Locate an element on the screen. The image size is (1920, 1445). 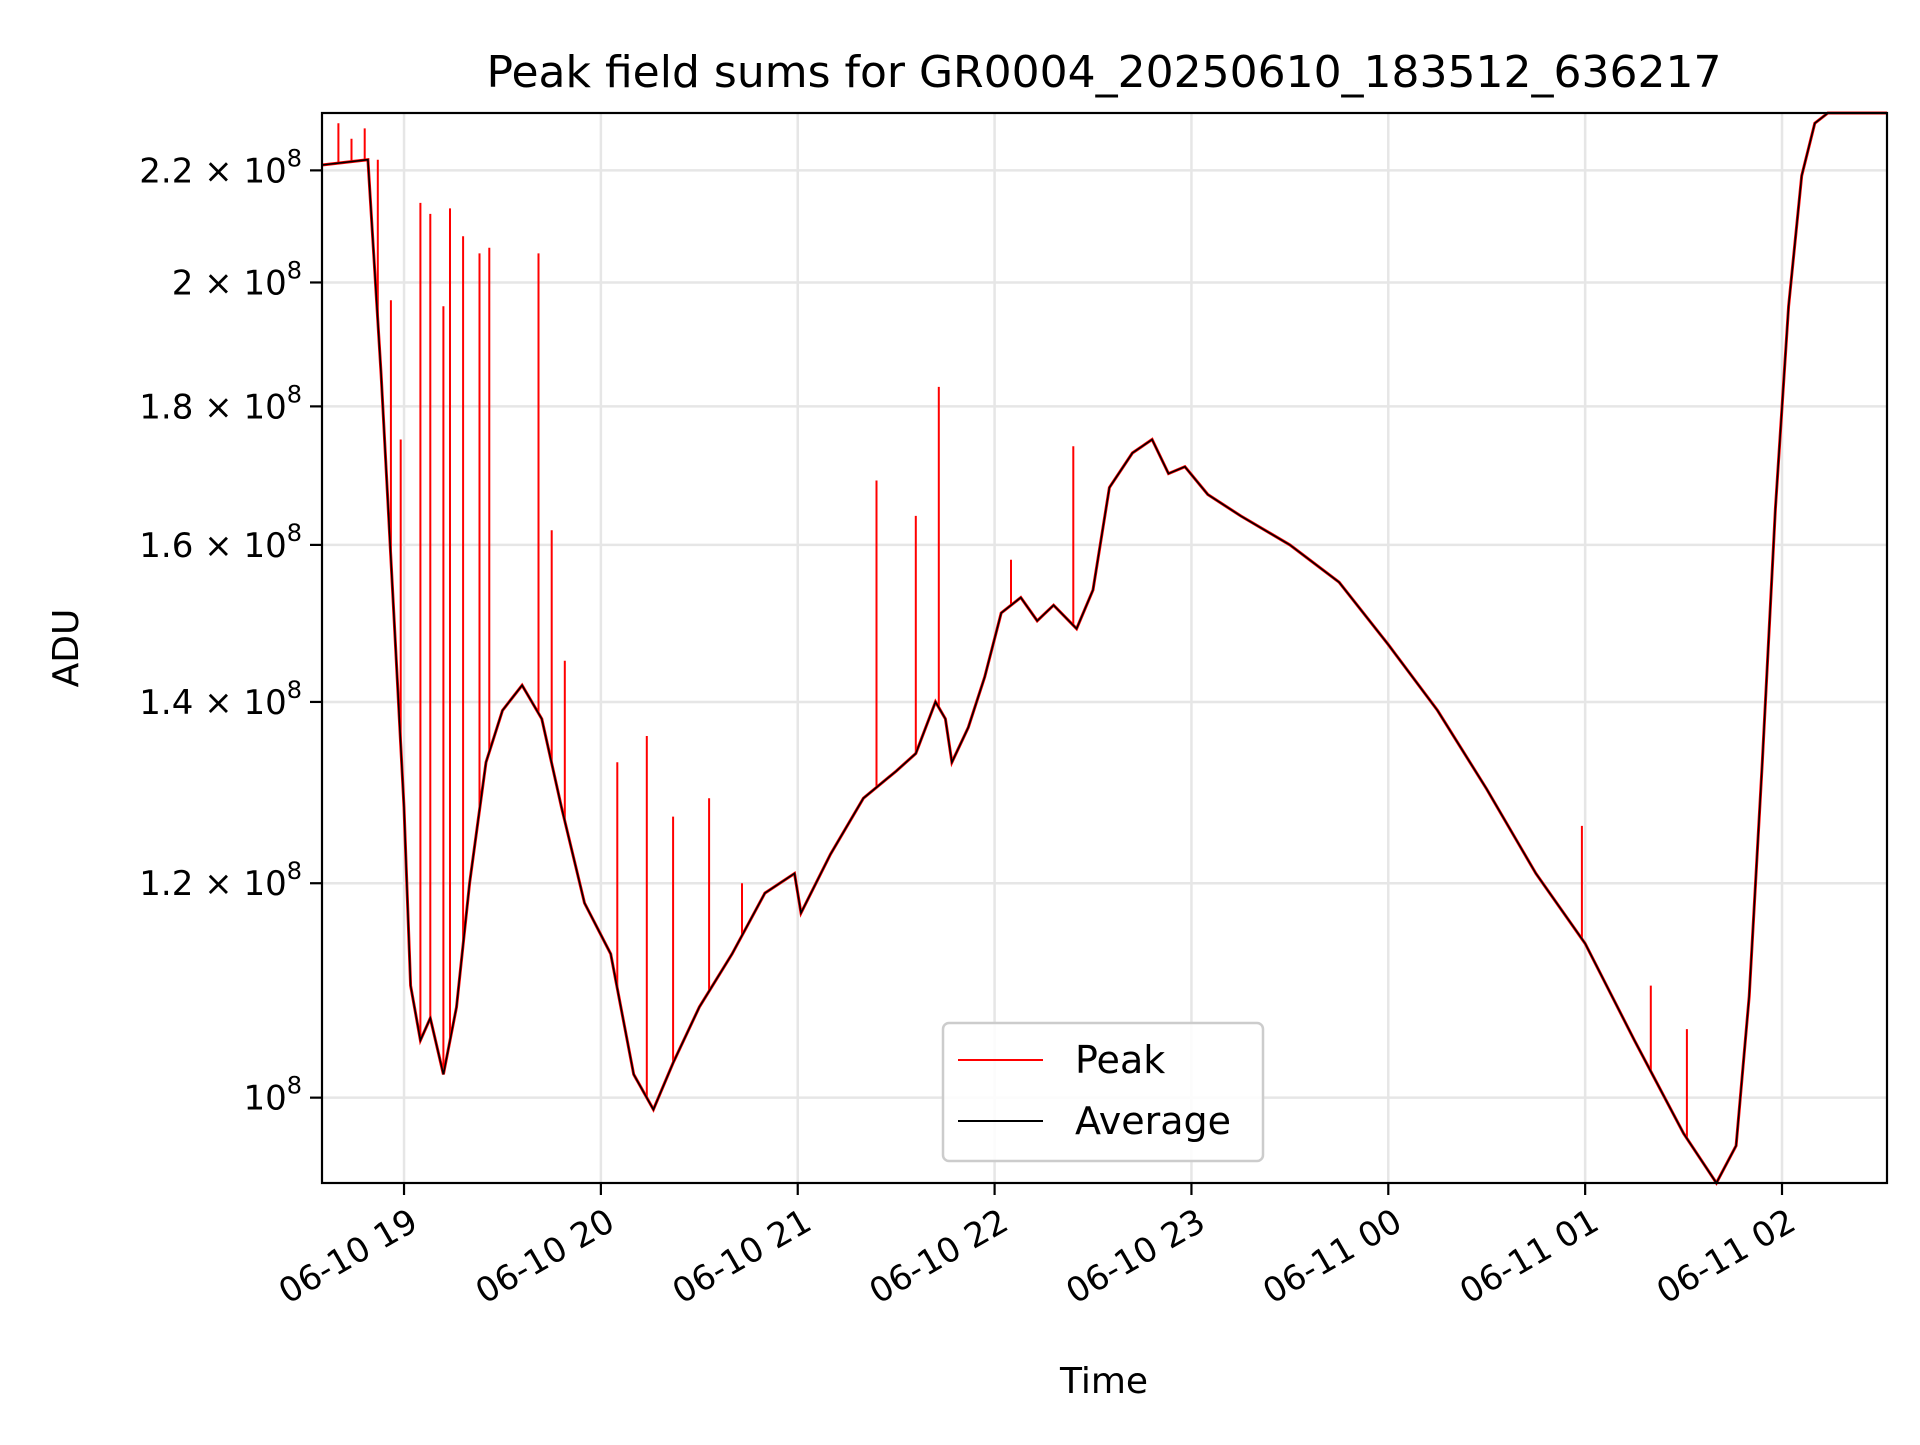
y-tick-label: 1.4 × 108 is located at coordinates (220, 699).